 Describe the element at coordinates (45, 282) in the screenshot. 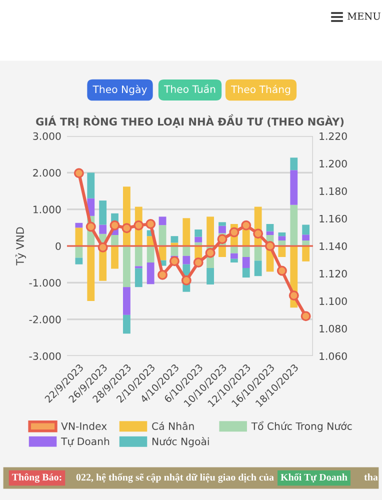

I see `y-tick-label: -1.000` at that location.